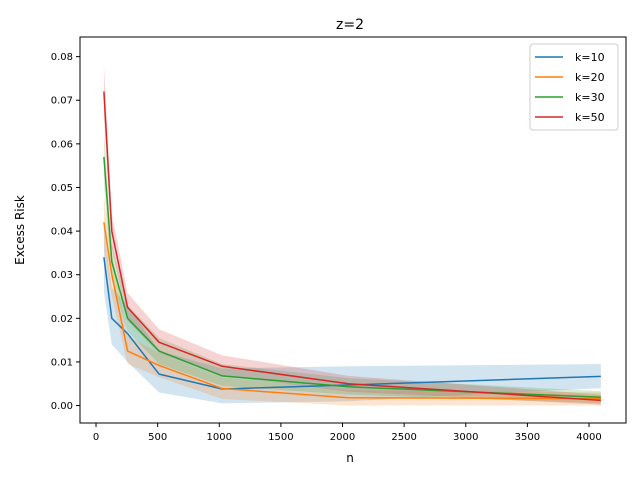 This screenshot has width=640, height=480. What do you see at coordinates (465, 437) in the screenshot?
I see `x-tick-label: 3000` at bounding box center [465, 437].